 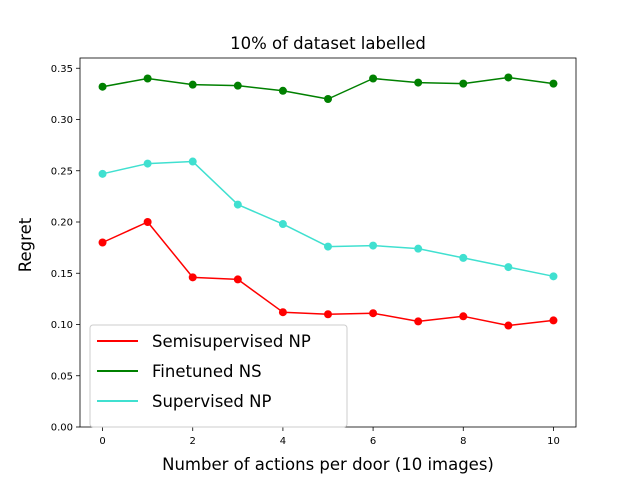 I want to click on y-tick-label: 0.30, so click(x=62, y=120).